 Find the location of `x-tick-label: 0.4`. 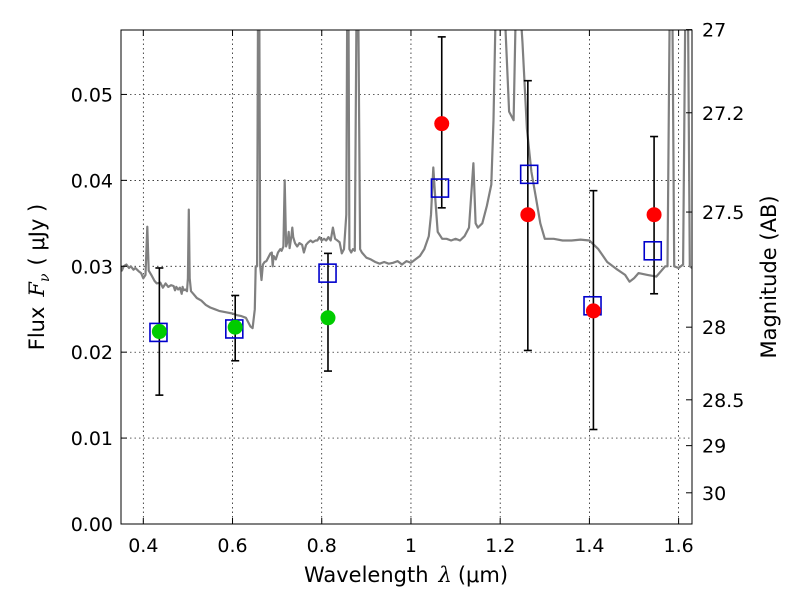

x-tick-label: 0.4 is located at coordinates (143, 546).